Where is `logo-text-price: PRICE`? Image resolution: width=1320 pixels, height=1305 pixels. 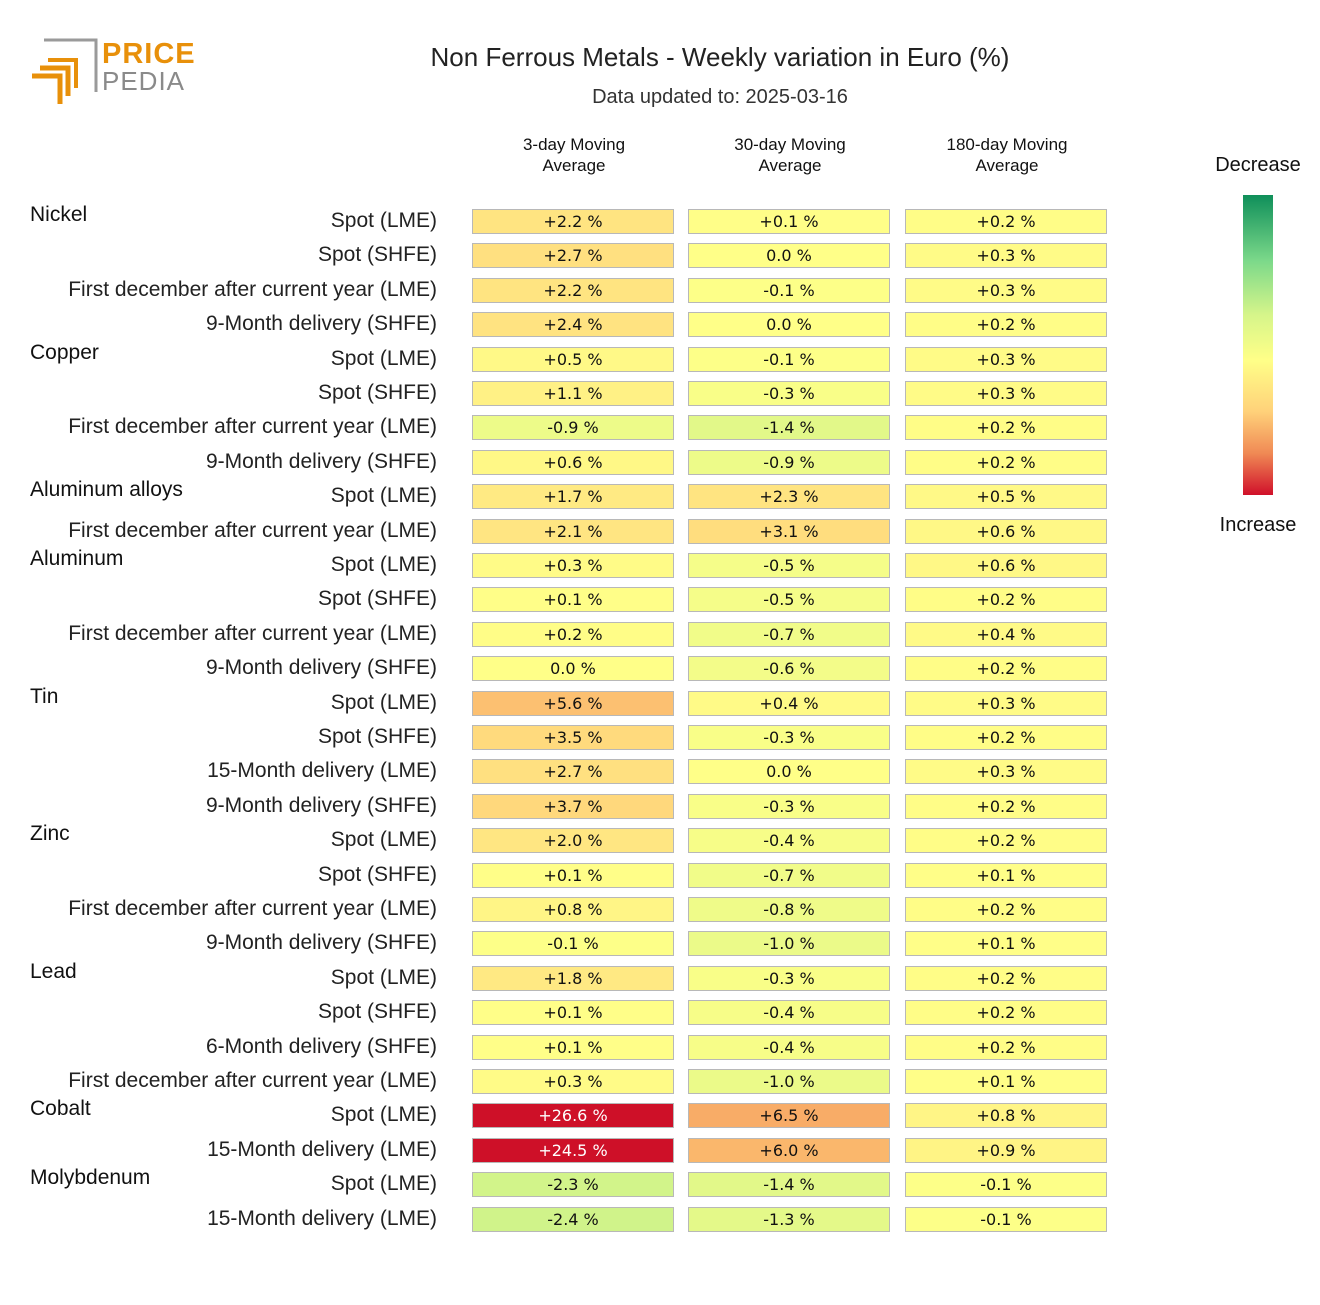
logo-text-price: PRICE is located at coordinates (149, 54).